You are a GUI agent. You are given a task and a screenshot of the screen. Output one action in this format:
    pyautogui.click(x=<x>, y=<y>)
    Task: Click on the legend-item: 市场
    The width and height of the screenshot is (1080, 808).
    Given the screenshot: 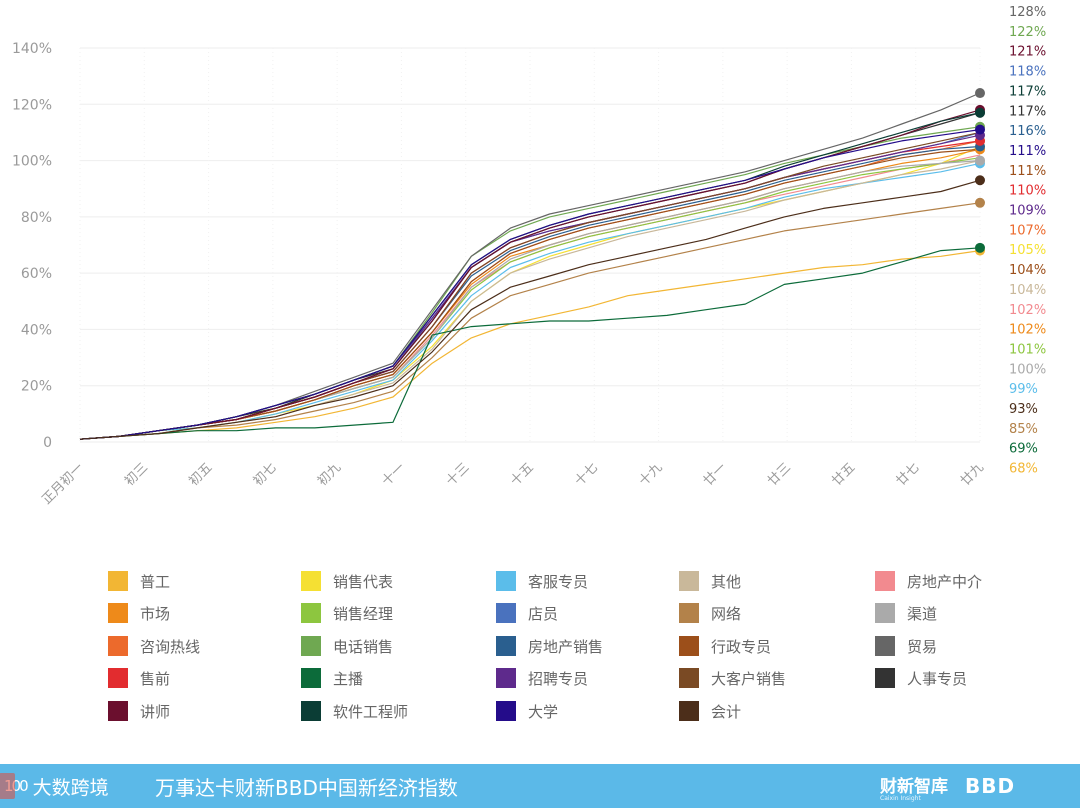 What is the action you would take?
    pyautogui.click(x=139, y=613)
    